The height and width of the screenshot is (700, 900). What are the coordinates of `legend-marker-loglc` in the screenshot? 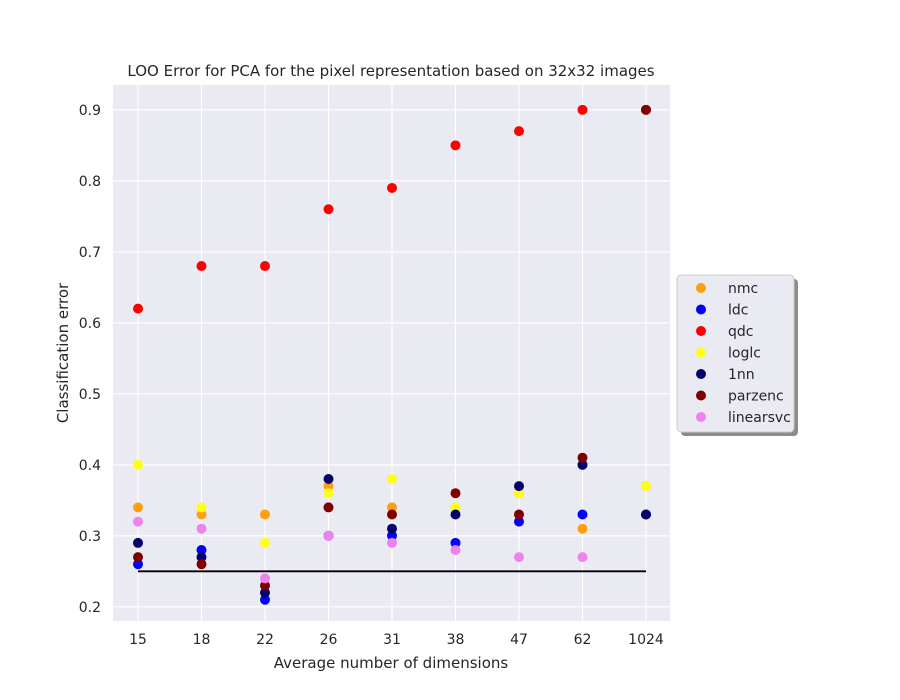 It's located at (701, 352).